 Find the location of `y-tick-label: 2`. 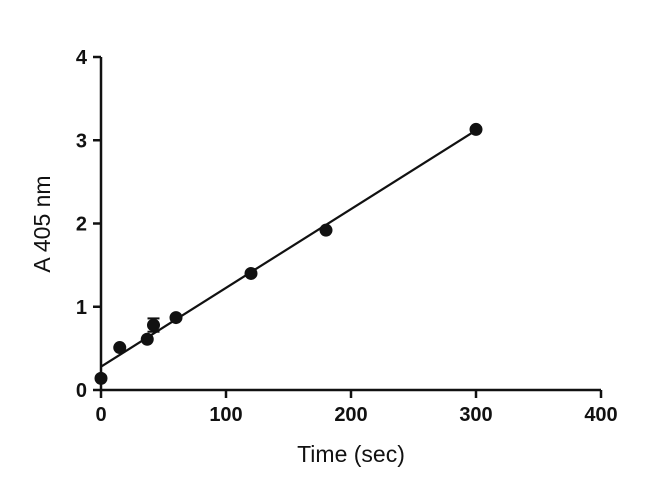

y-tick-label: 2 is located at coordinates (81, 225).